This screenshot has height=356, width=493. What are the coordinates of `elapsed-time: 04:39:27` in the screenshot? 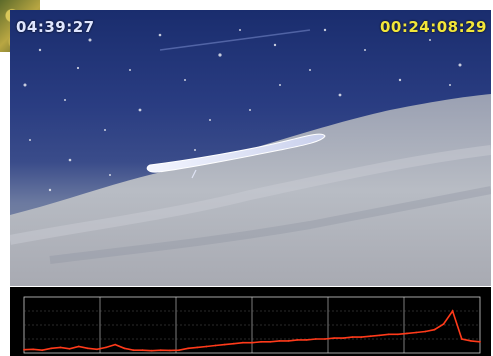 It's located at (55, 27).